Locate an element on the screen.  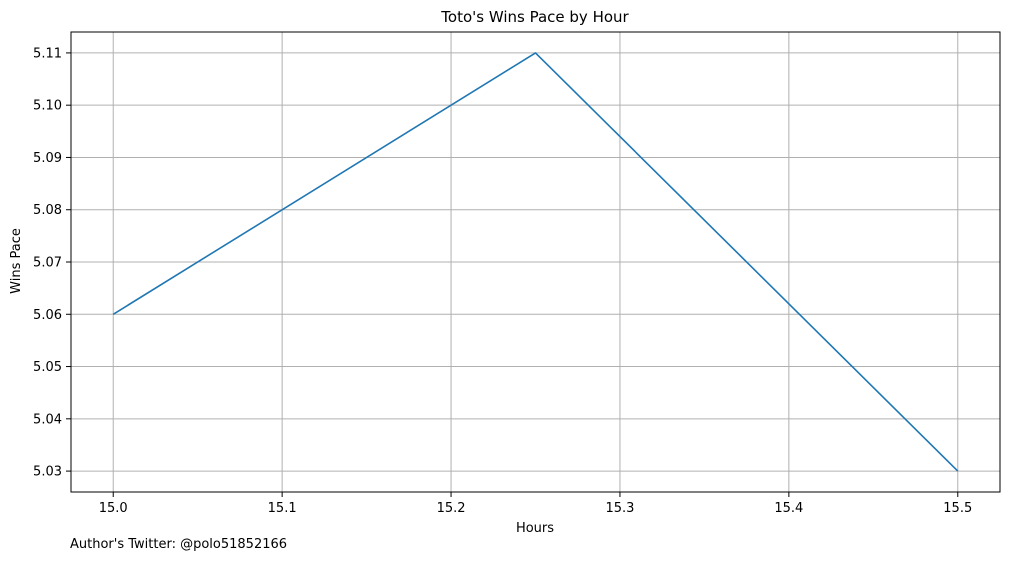
y-tick-label: 5.05 is located at coordinates (47, 367).